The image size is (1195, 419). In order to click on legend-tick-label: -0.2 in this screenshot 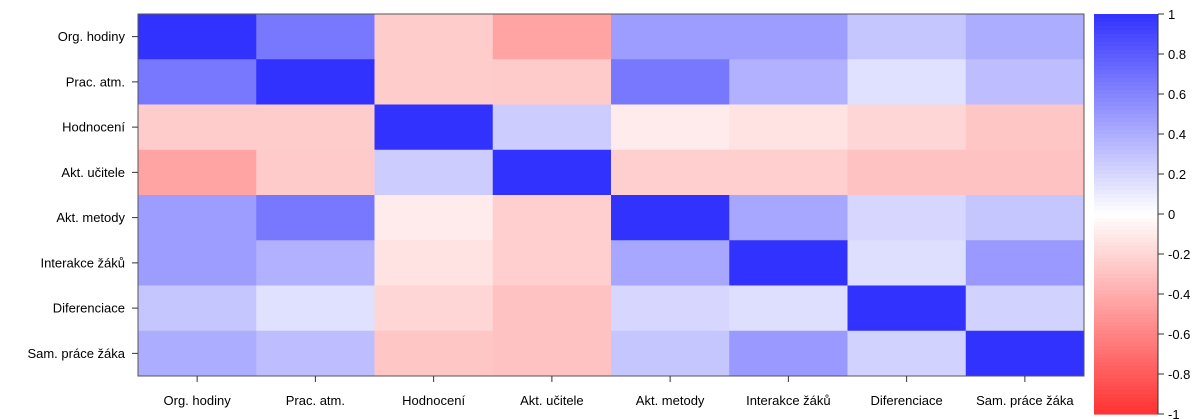, I will do `click(1179, 254)`.